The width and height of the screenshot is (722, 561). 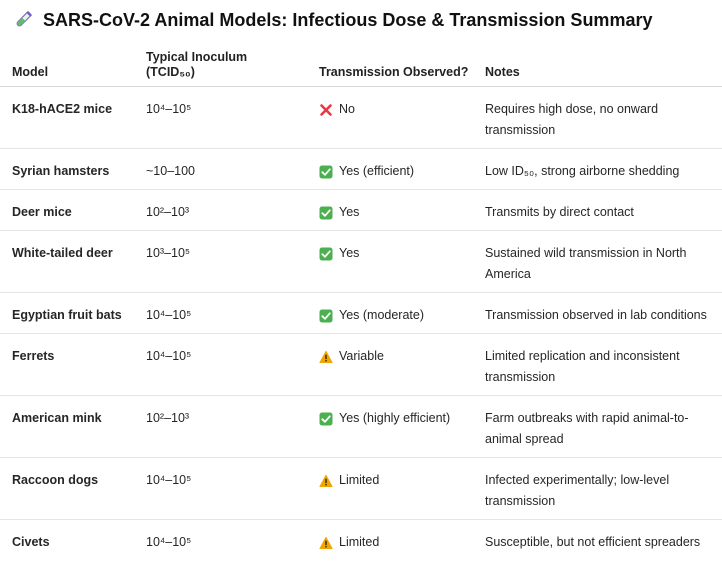 What do you see at coordinates (24, 19) in the screenshot?
I see `test-tube-icon` at bounding box center [24, 19].